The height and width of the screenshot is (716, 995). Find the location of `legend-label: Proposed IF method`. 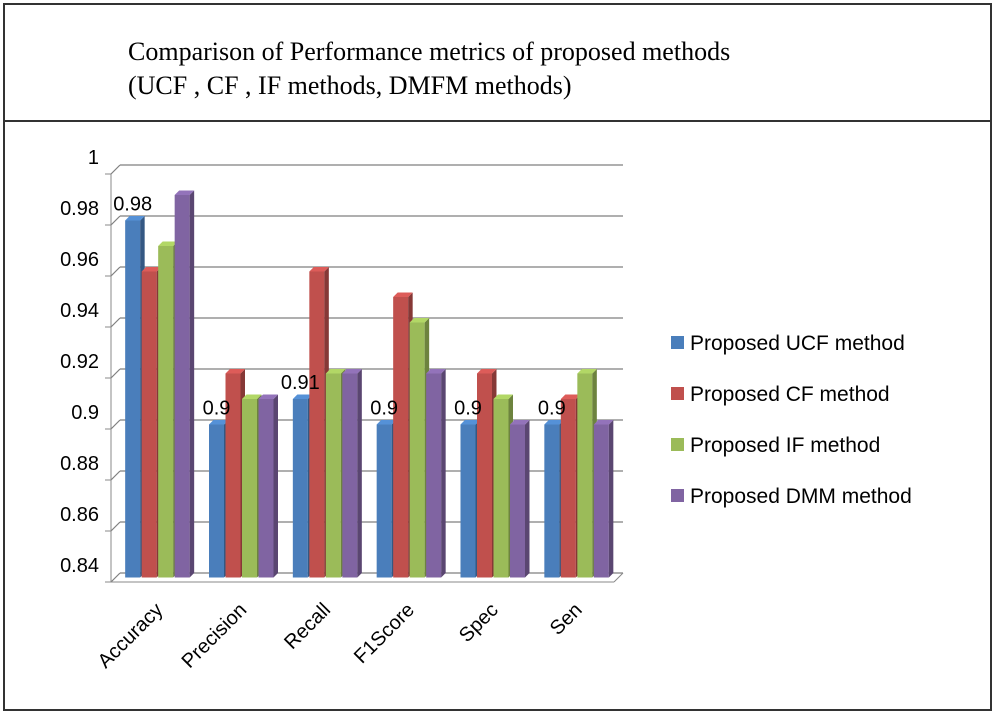

legend-label: Proposed IF method is located at coordinates (785, 445).